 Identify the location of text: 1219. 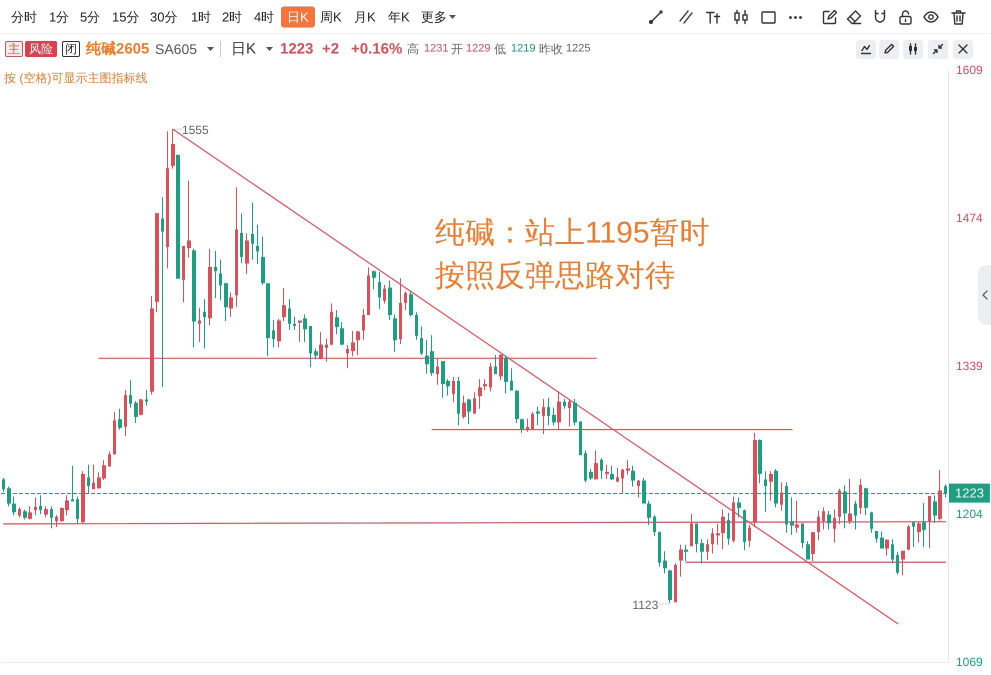
(523, 48).